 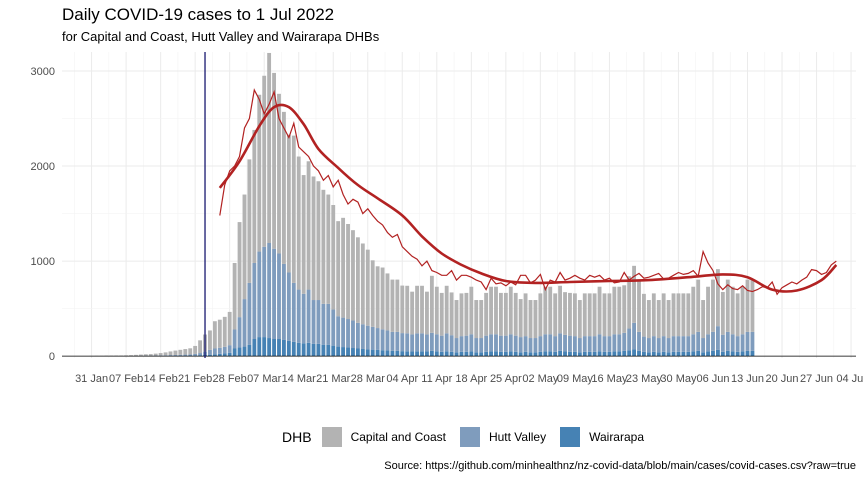 What do you see at coordinates (816, 379) in the screenshot?
I see `x-tick-label: 27 Jun` at bounding box center [816, 379].